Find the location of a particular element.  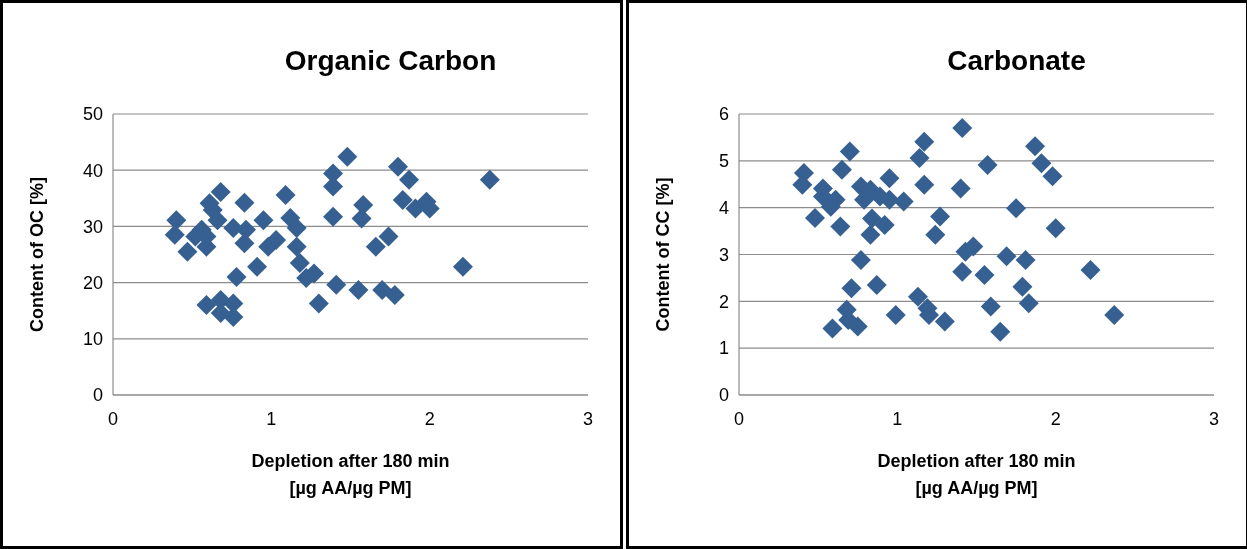

y-axis-title: Content of OC [%] is located at coordinates (37, 254).